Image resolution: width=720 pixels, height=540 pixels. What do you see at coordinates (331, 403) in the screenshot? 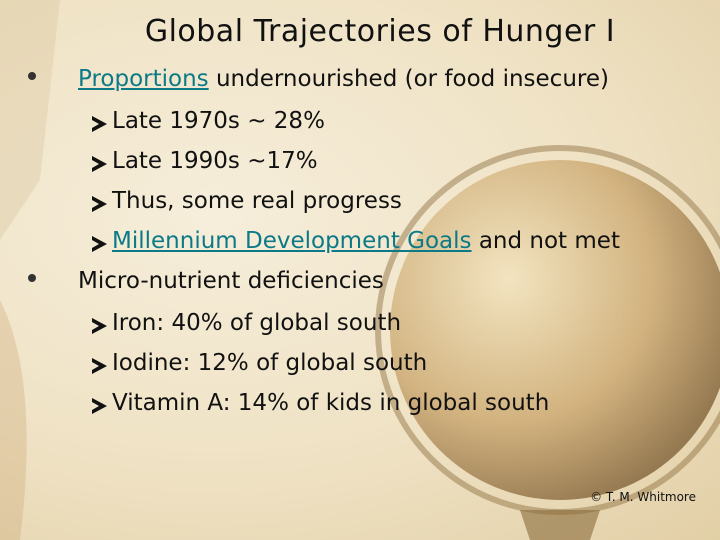
I see `sub-bullet-text: Vitamin A: 14% of kids in global south` at bounding box center [331, 403].